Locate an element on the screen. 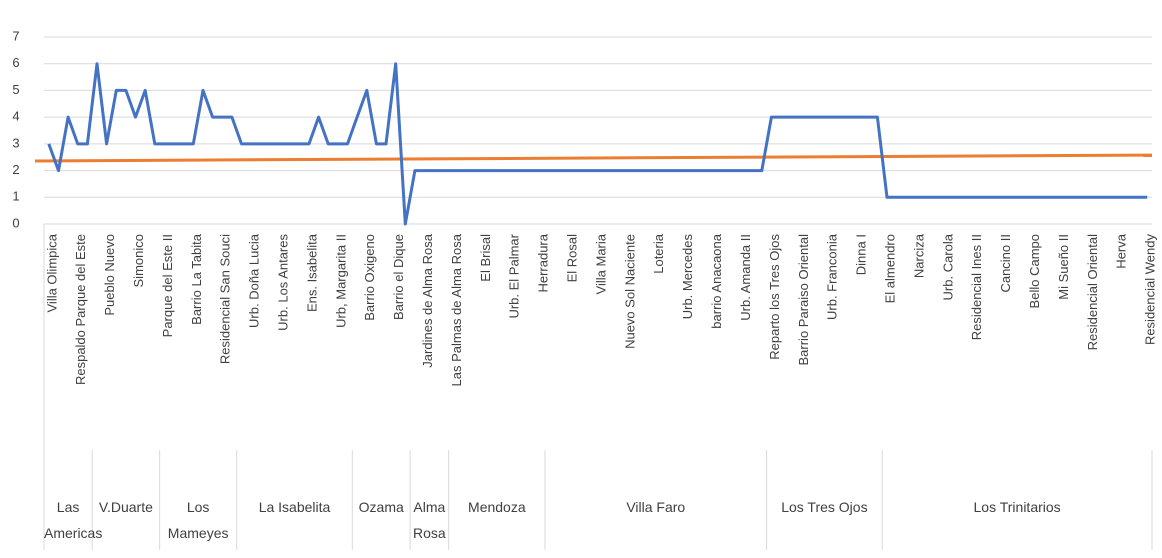 This screenshot has height=558, width=1162. x-tick-label: Las Palmas de Alma Rosa is located at coordinates (456, 309).